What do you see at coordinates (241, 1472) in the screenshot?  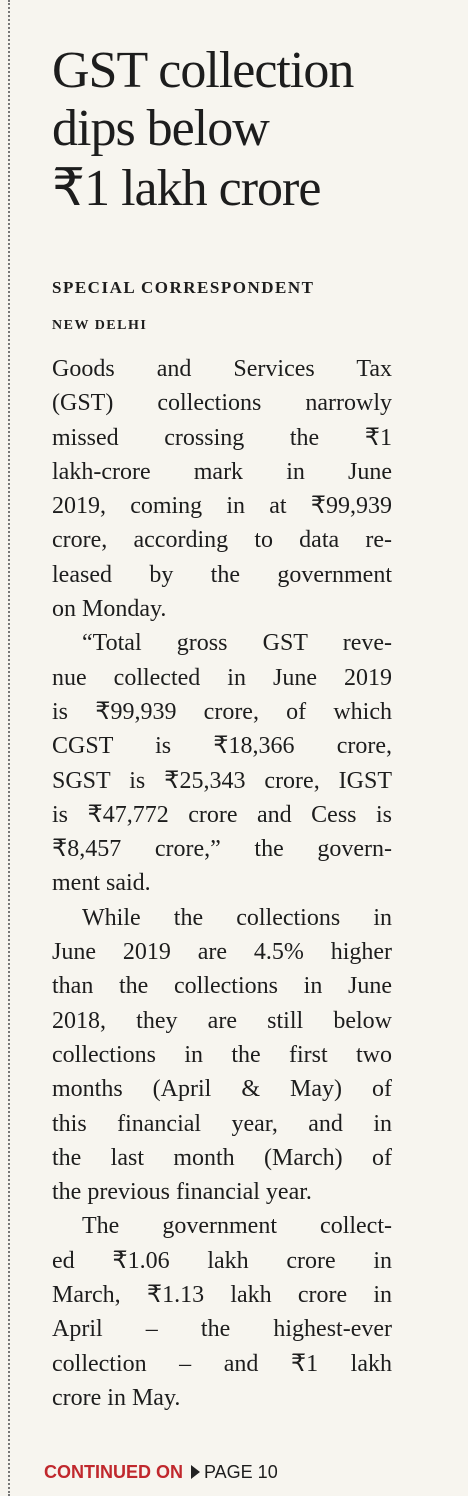 I see `page-ref: PAGE 10` at bounding box center [241, 1472].